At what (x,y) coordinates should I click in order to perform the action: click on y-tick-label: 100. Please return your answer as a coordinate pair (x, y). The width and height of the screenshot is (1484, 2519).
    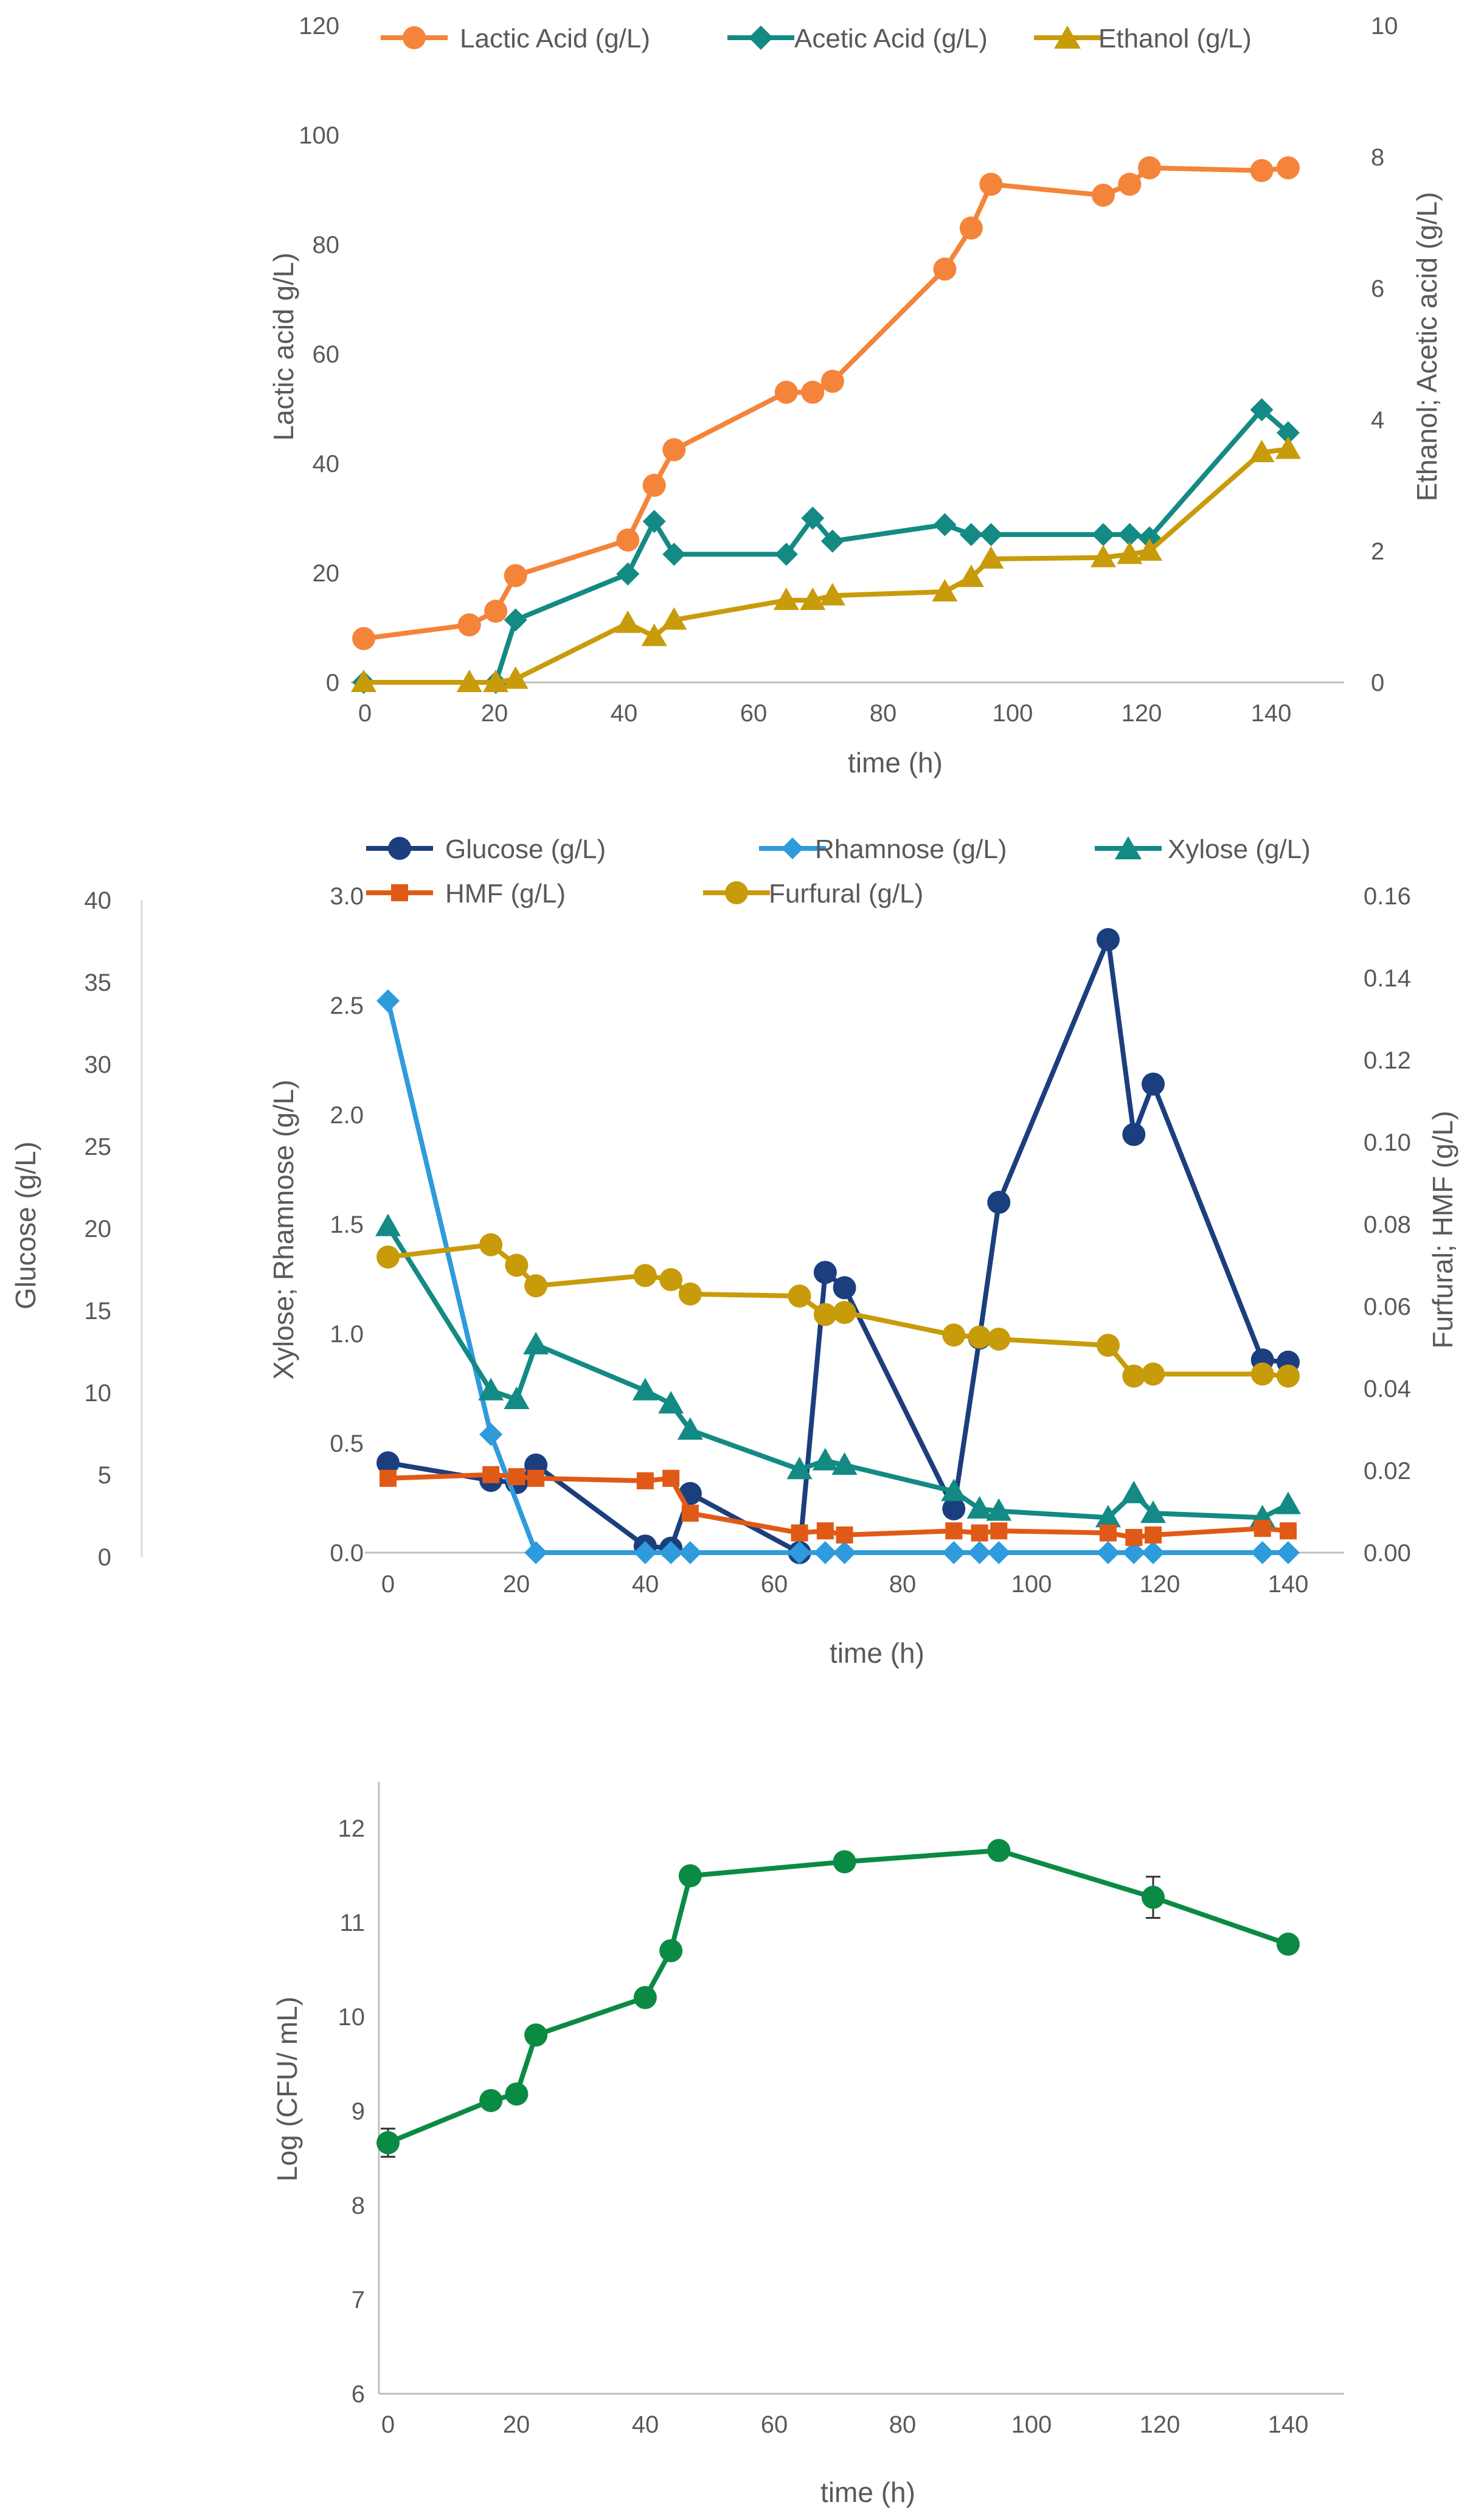
    Looking at the image, I should click on (319, 135).